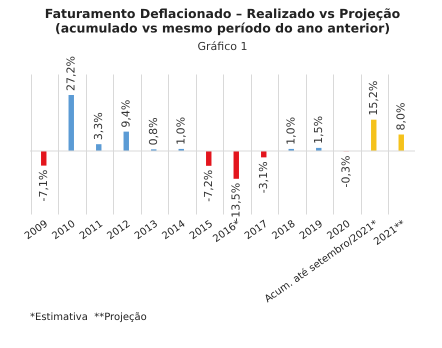  Describe the element at coordinates (98, 126) in the screenshot. I see `data-label: 3,3%` at that location.